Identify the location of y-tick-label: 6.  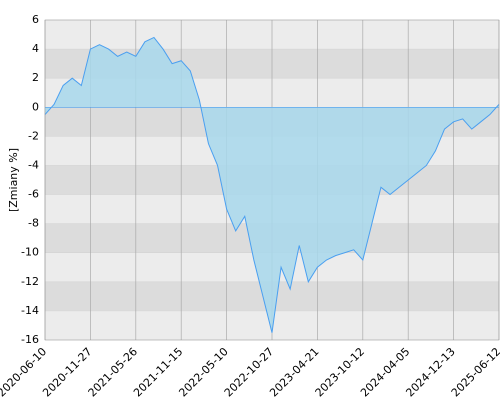
(35, 19).